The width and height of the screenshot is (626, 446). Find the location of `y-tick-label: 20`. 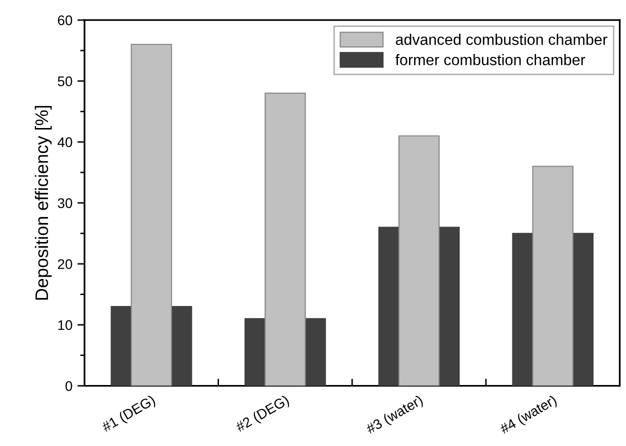

y-tick-label: 20 is located at coordinates (65, 264).